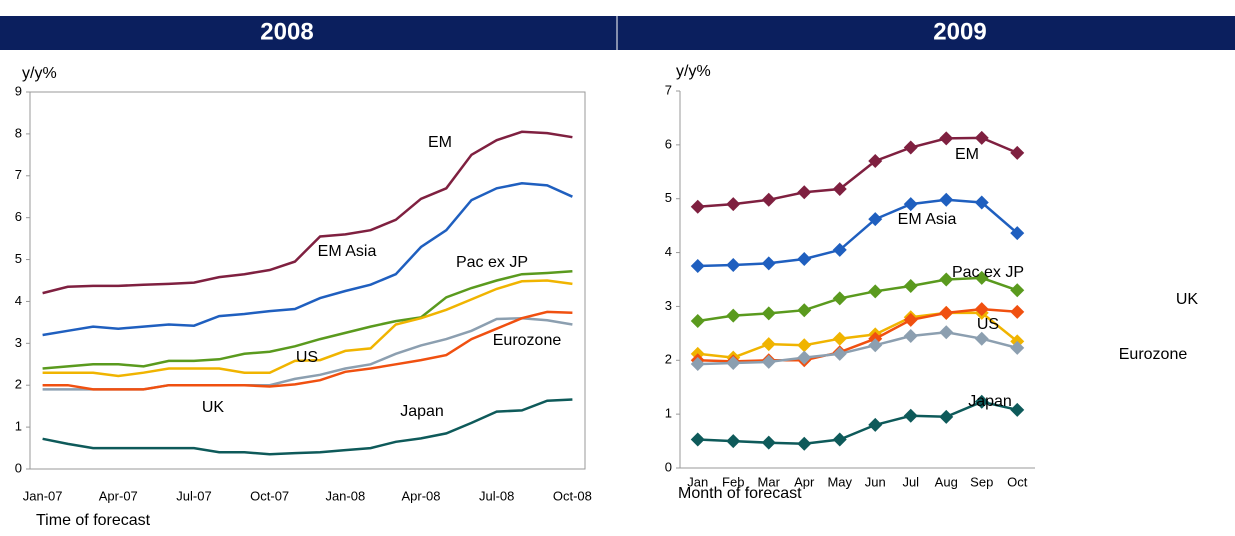 The width and height of the screenshot is (1235, 536). Describe the element at coordinates (875, 481) in the screenshot. I see `x-tick-label: Jun` at that location.